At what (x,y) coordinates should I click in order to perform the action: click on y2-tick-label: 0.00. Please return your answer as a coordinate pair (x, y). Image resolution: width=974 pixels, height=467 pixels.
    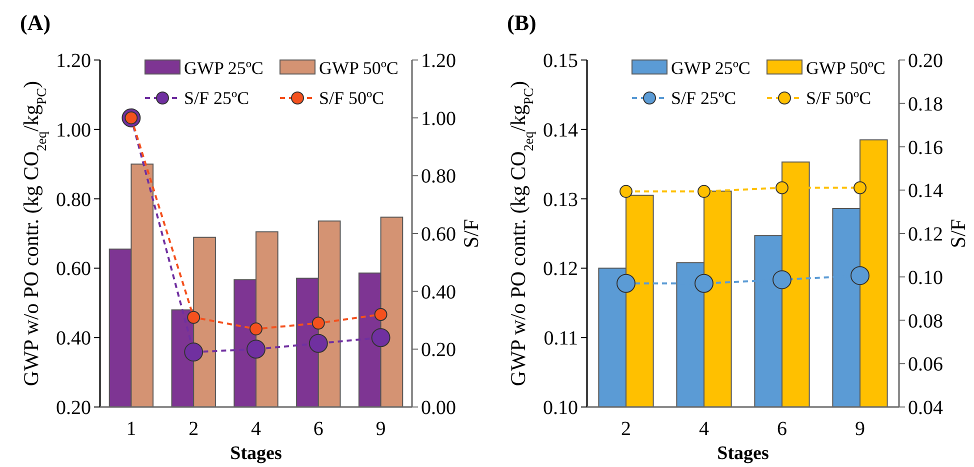
    Looking at the image, I should click on (438, 408).